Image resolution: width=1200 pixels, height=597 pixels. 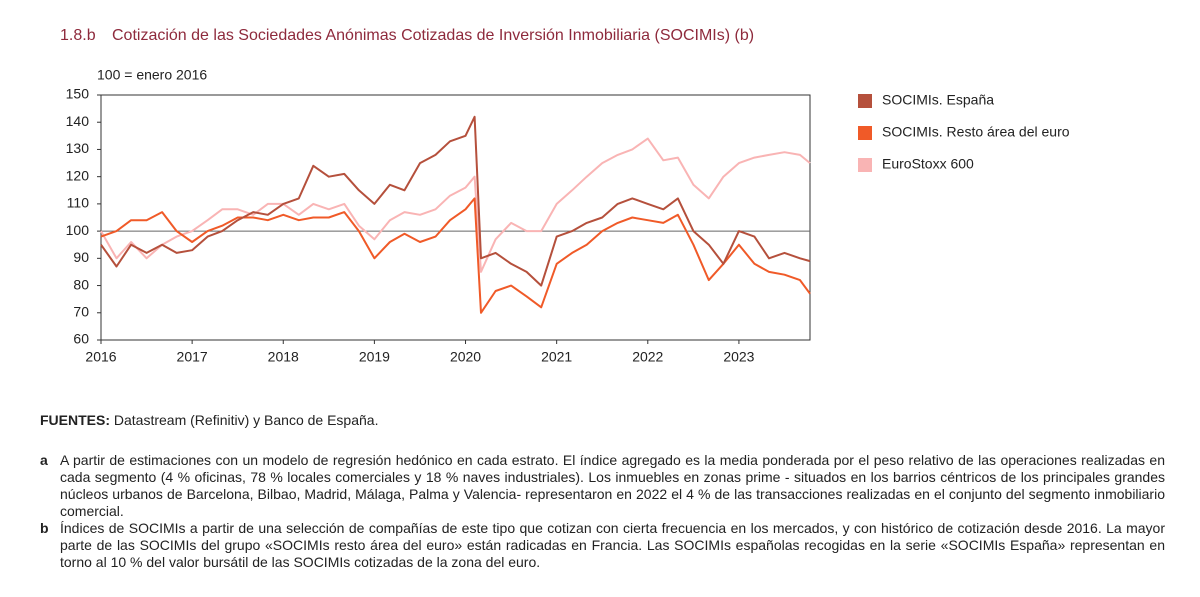 I want to click on x-tick-label: 2023, so click(x=738, y=357).